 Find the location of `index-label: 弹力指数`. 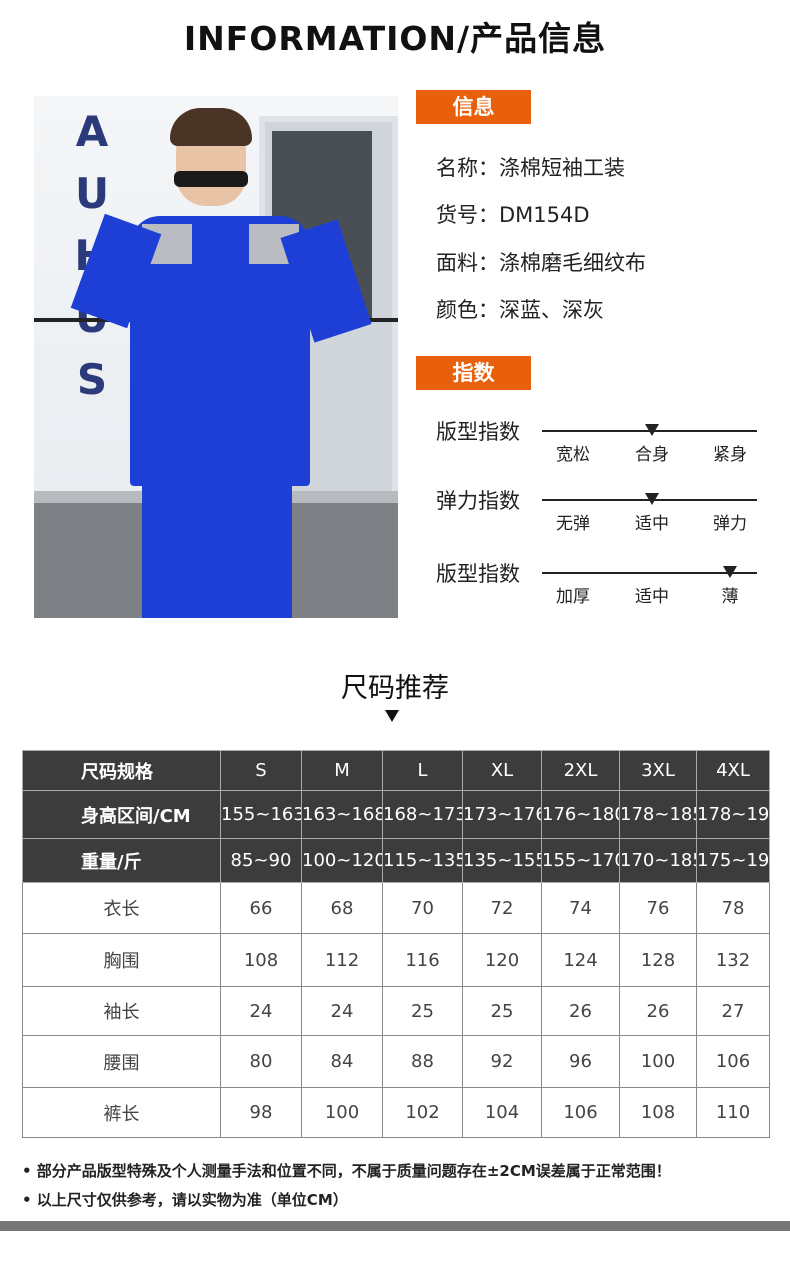

index-label: 弹力指数 is located at coordinates (478, 501).